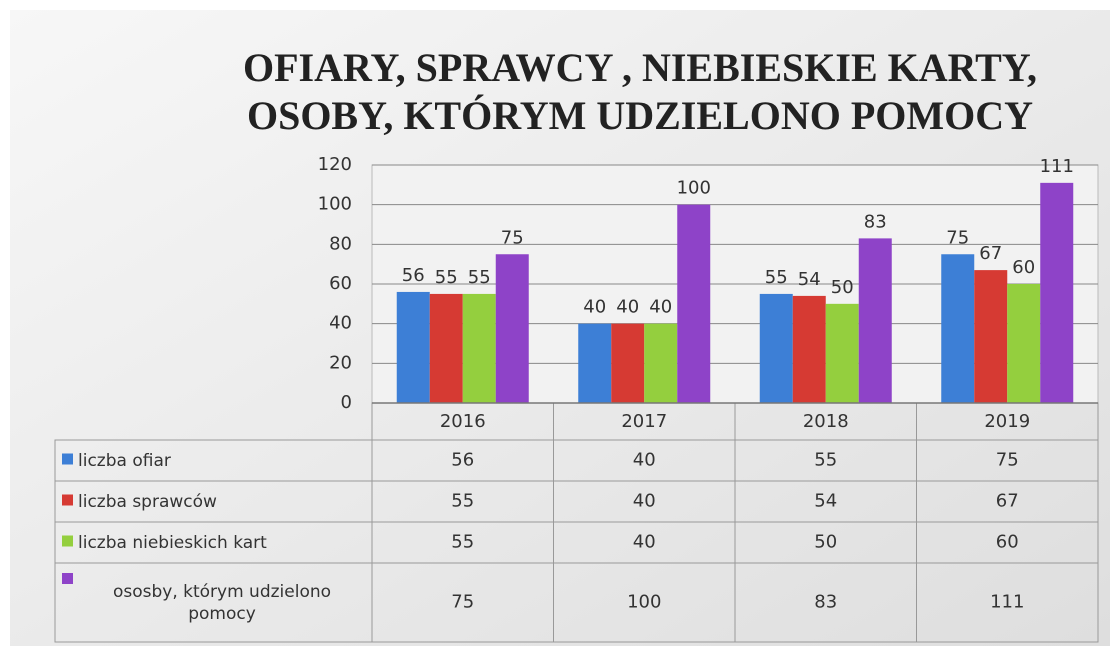 The width and height of the screenshot is (1115, 651). I want to click on y-tick-label: 100, so click(335, 204).